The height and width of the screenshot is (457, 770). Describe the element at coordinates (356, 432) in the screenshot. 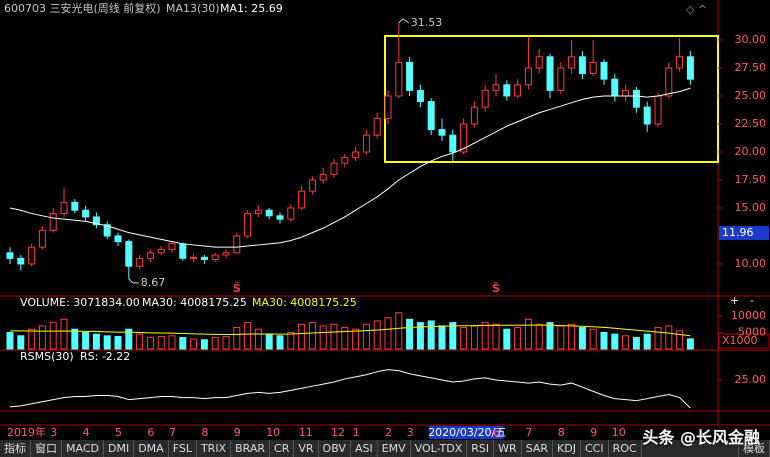

I see `x-tick-label: 1` at that location.